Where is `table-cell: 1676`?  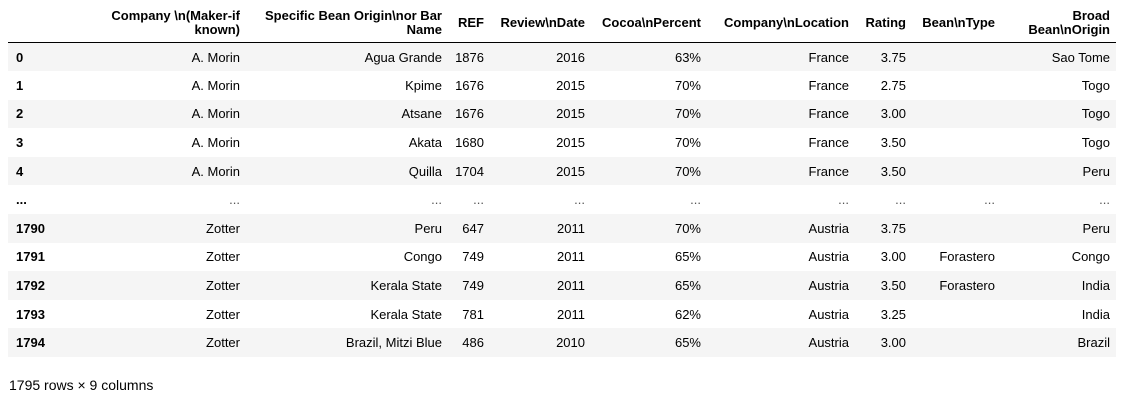
table-cell: 1676 is located at coordinates (469, 85).